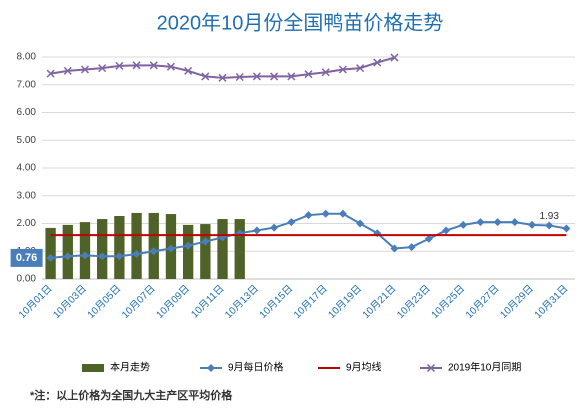  I want to click on y-tick-label: 7.00, so click(27, 84).